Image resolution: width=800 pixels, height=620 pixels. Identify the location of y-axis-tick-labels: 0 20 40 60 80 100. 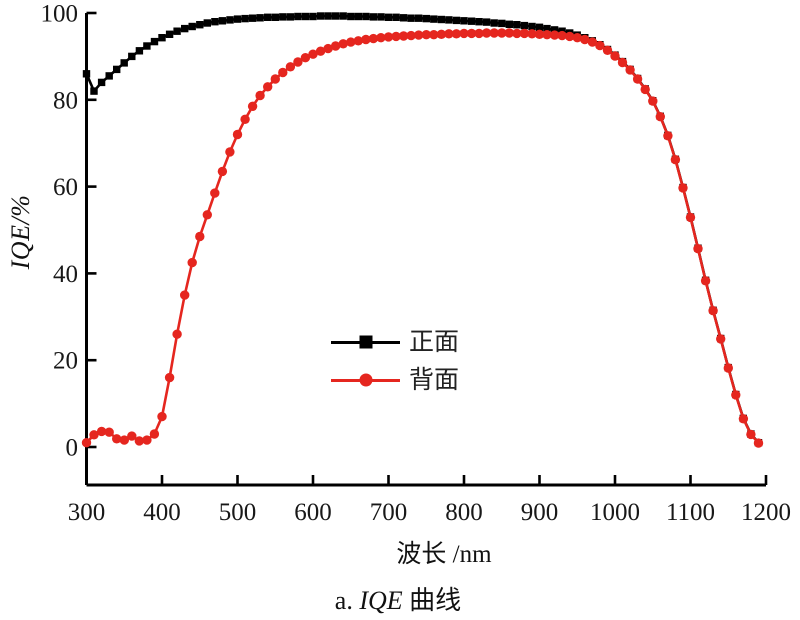
(60, 231).